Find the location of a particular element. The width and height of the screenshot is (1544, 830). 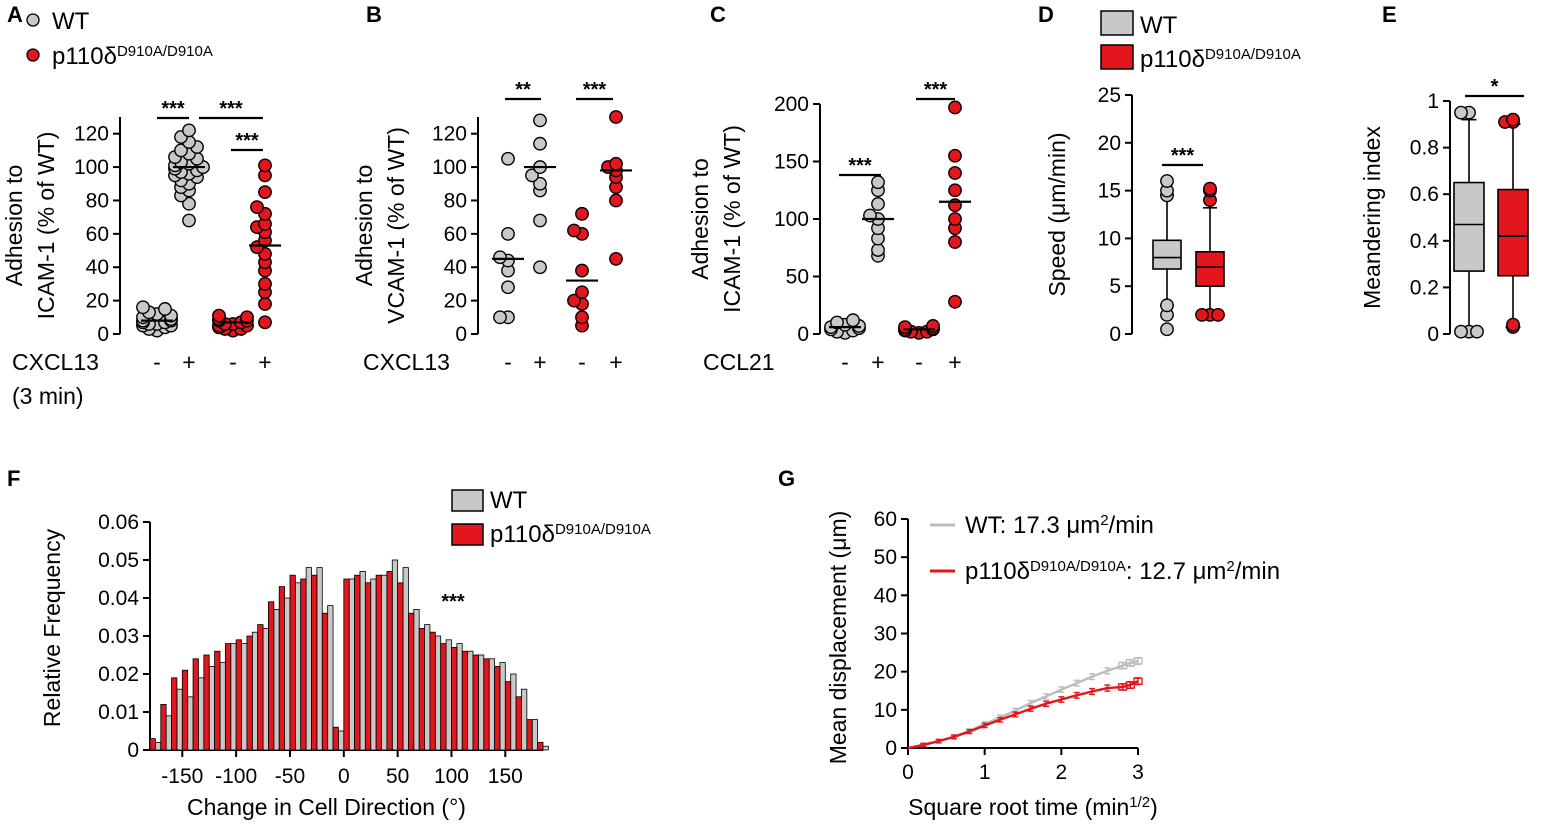

panel-f-x-tick-label: 50 is located at coordinates (397, 776).